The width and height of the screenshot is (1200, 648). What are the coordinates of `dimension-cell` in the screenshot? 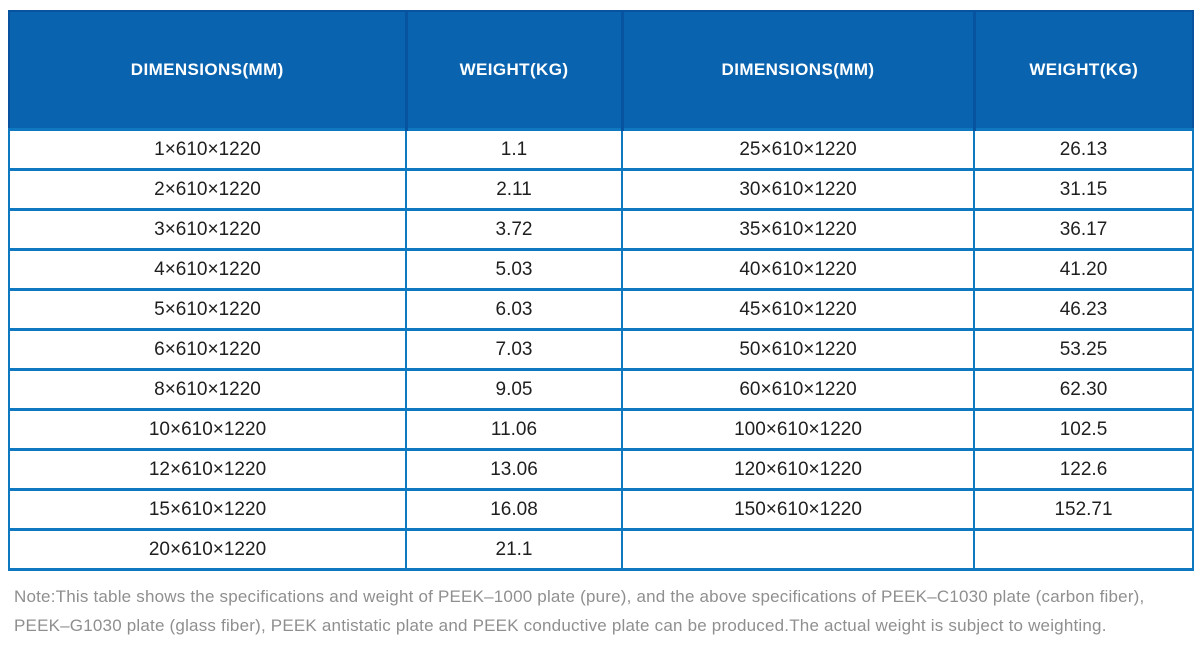 It's located at (798, 549).